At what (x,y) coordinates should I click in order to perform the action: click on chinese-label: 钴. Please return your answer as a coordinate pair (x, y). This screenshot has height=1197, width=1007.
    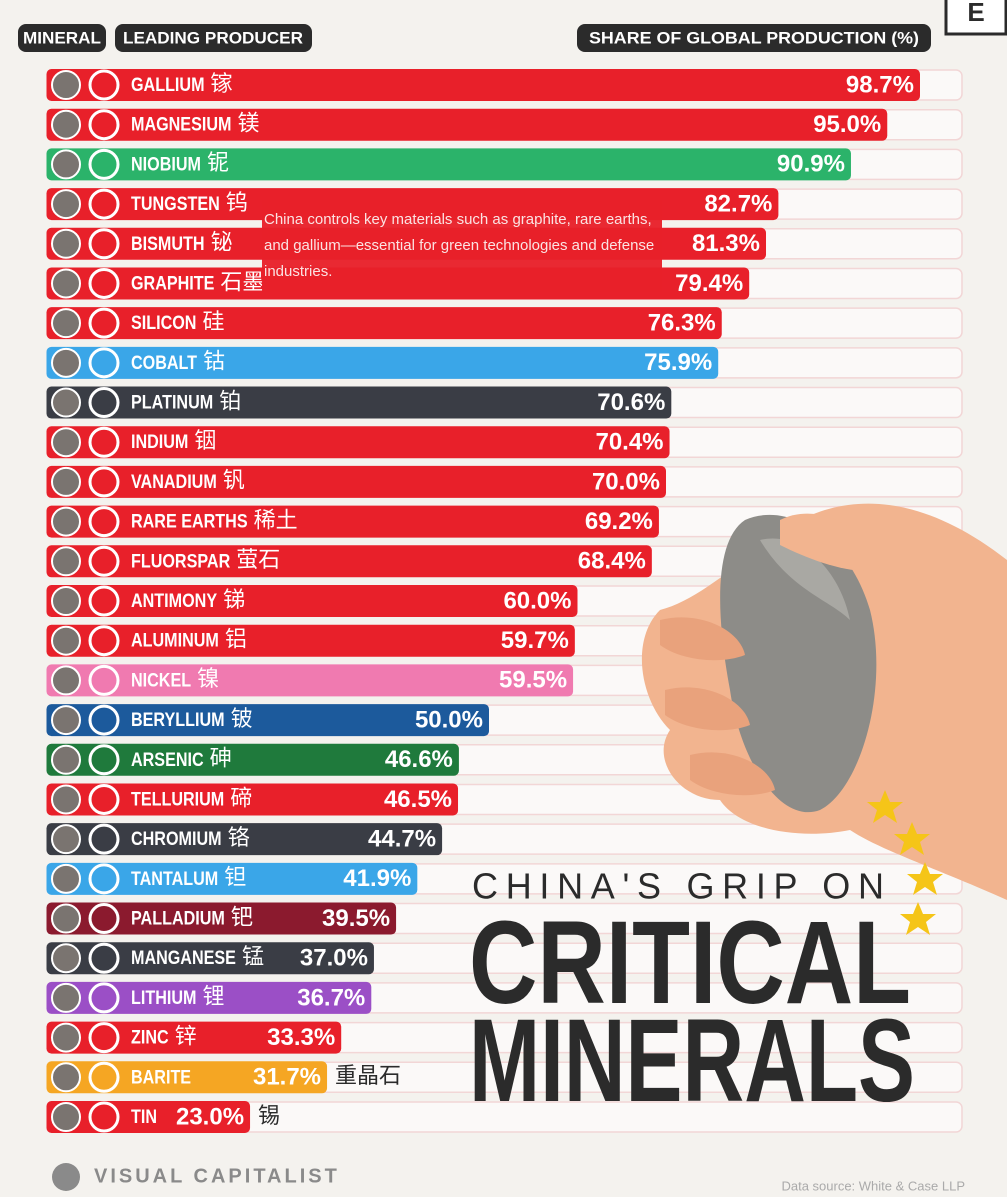
    Looking at the image, I should click on (214, 361).